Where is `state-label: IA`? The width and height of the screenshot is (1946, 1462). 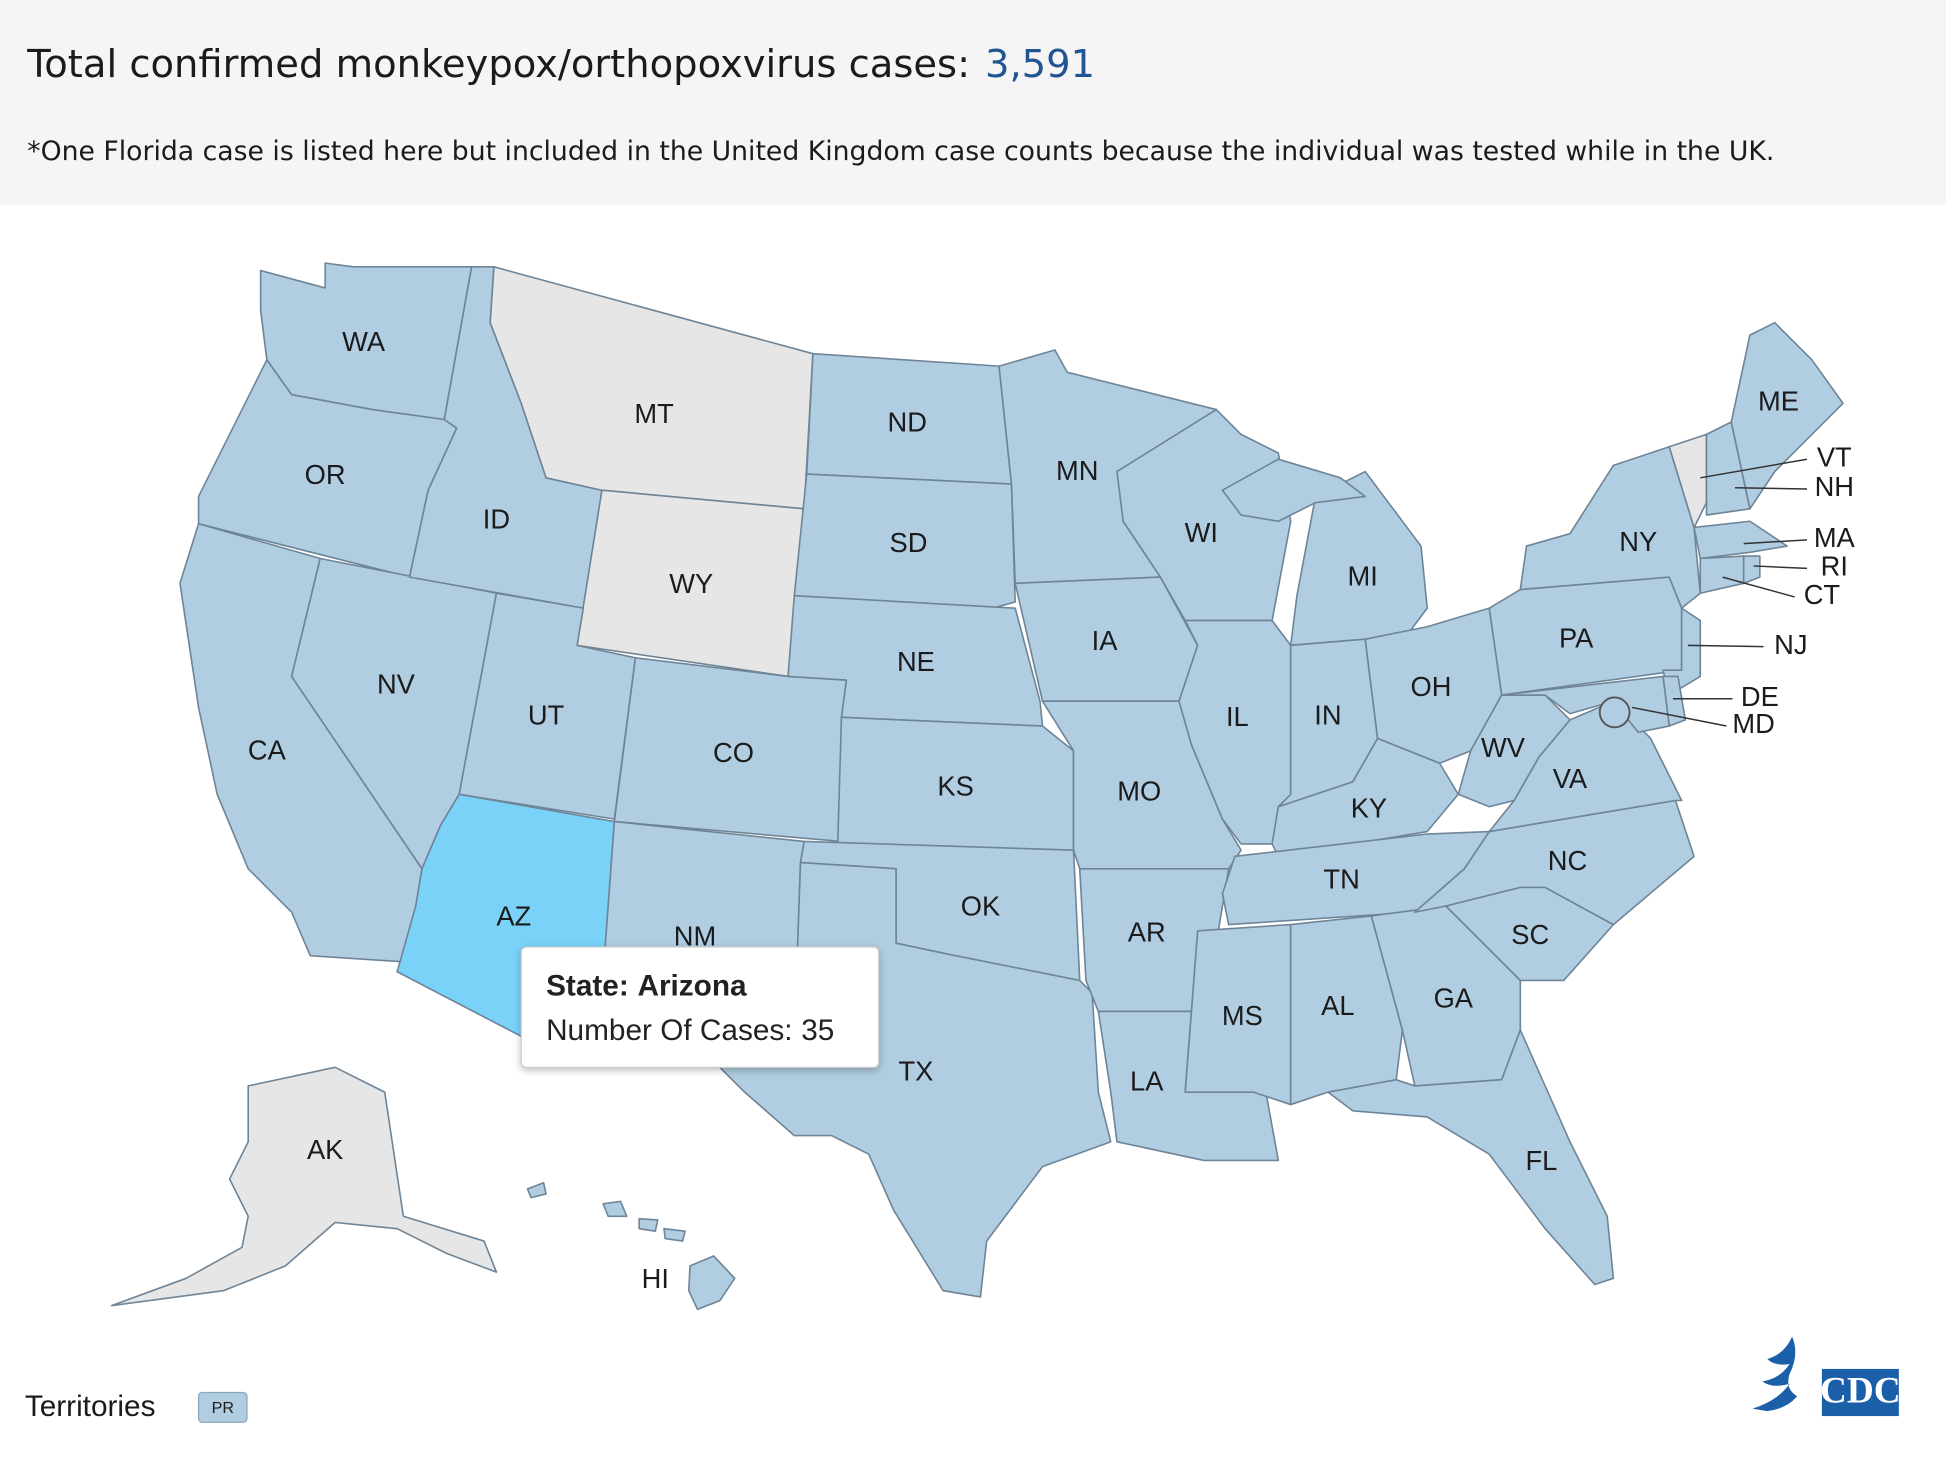 state-label: IA is located at coordinates (1105, 640).